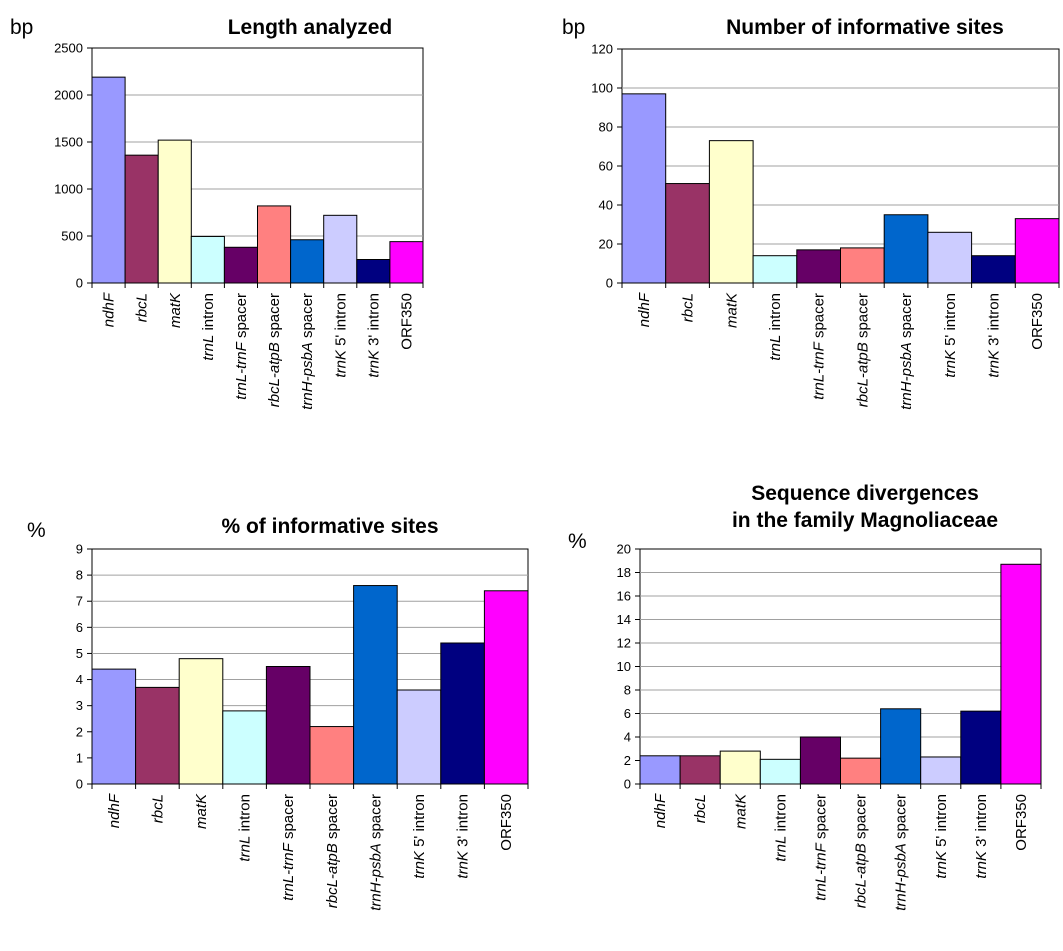 This screenshot has height=951, width=1063. Describe the element at coordinates (606, 127) in the screenshot. I see `y-tick-label: 80` at that location.